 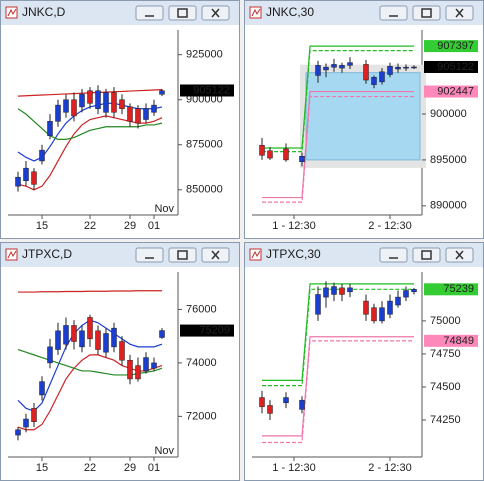 I want to click on y-tick-label: 895000, so click(x=448, y=160).